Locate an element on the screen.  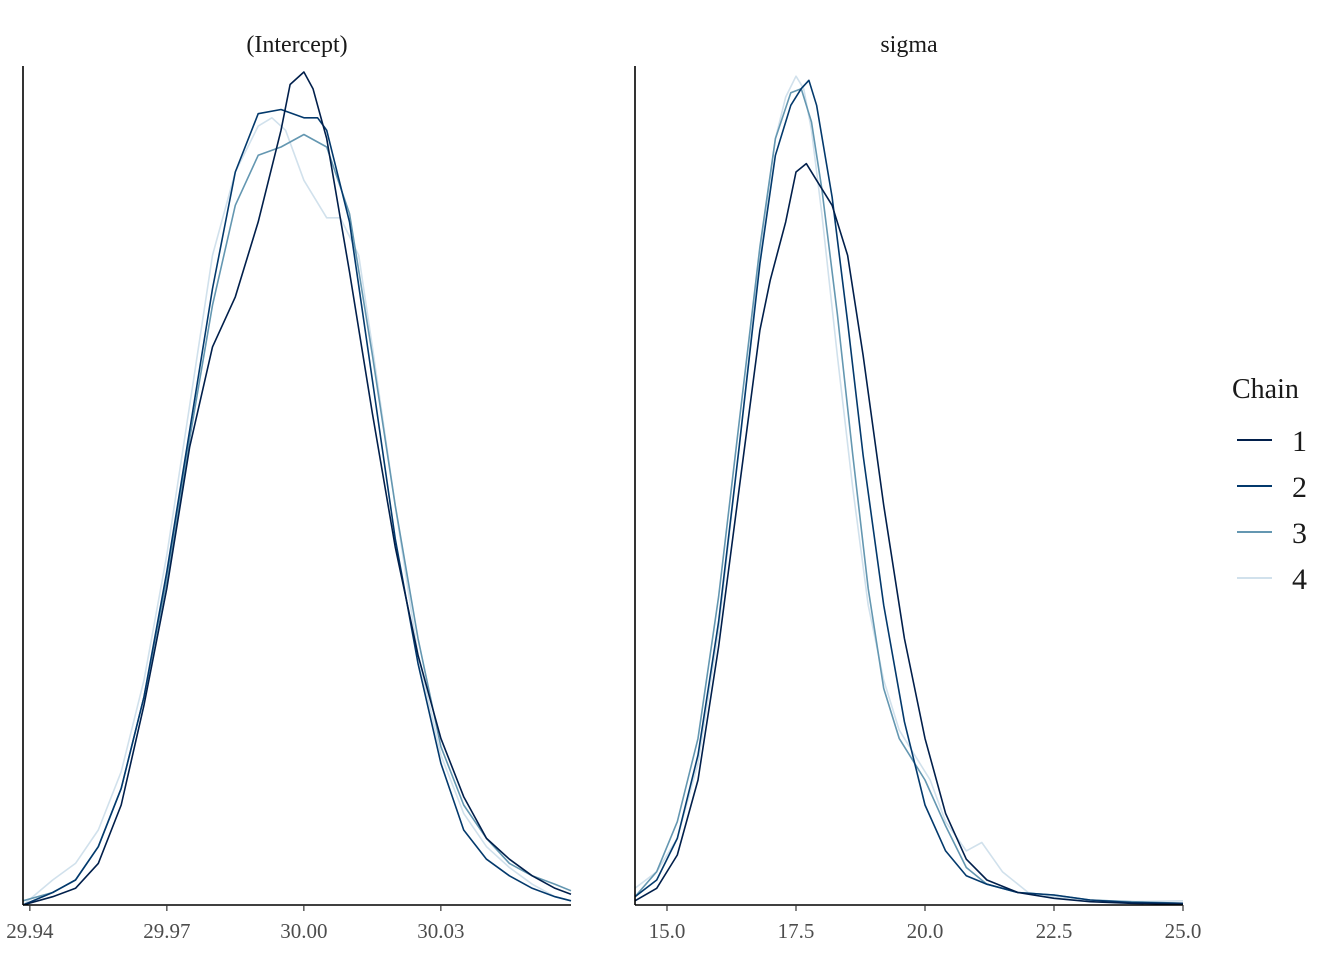
legend: Chain 1 2 3 4 is located at coordinates (1269, 485).